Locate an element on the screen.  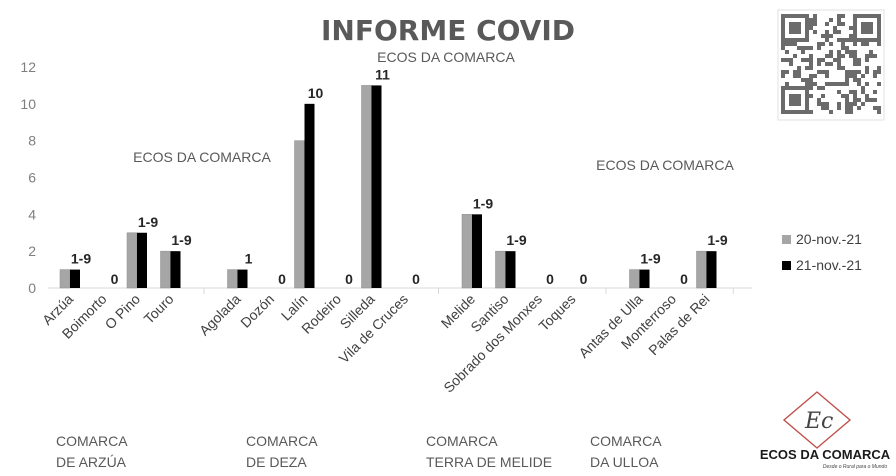
watermark-left: ECOS DA COMARCA is located at coordinates (202, 157).